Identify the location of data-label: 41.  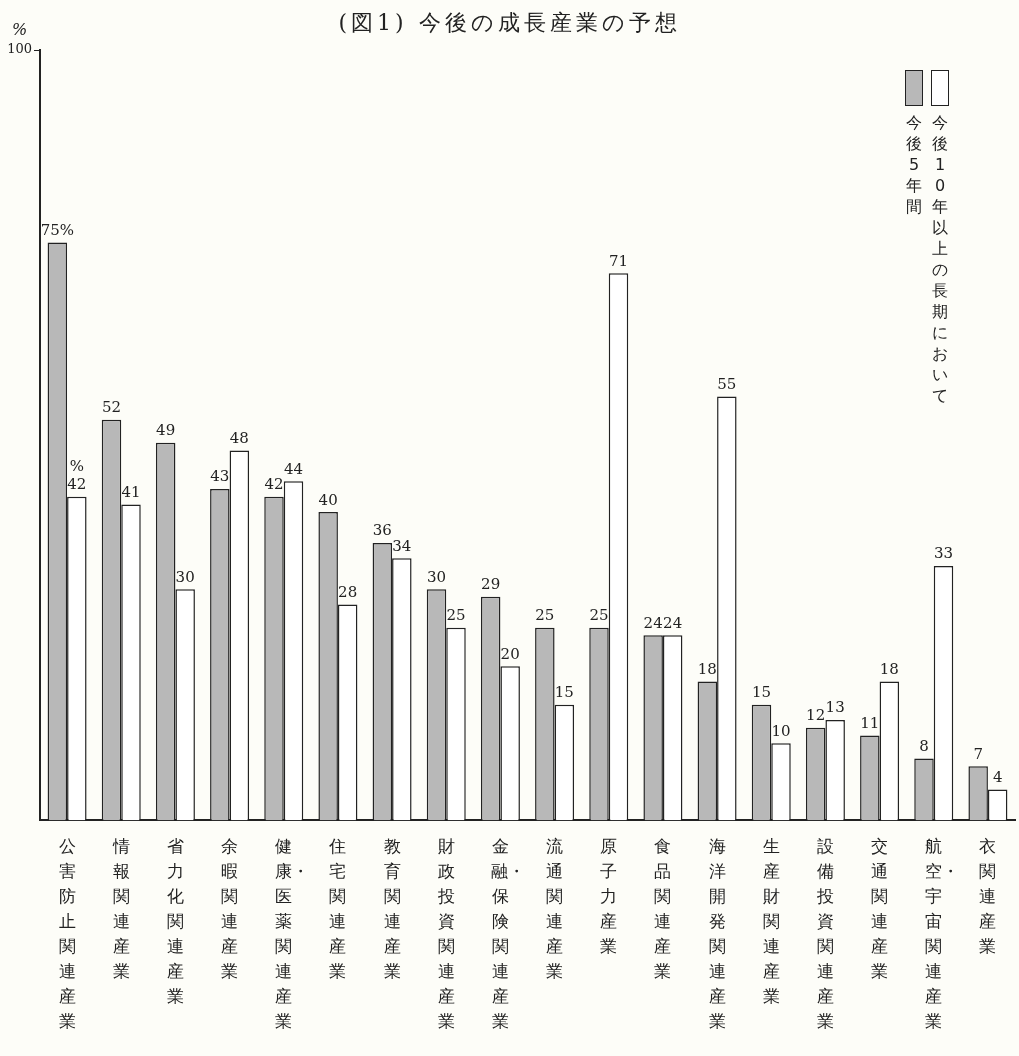
(131, 491).